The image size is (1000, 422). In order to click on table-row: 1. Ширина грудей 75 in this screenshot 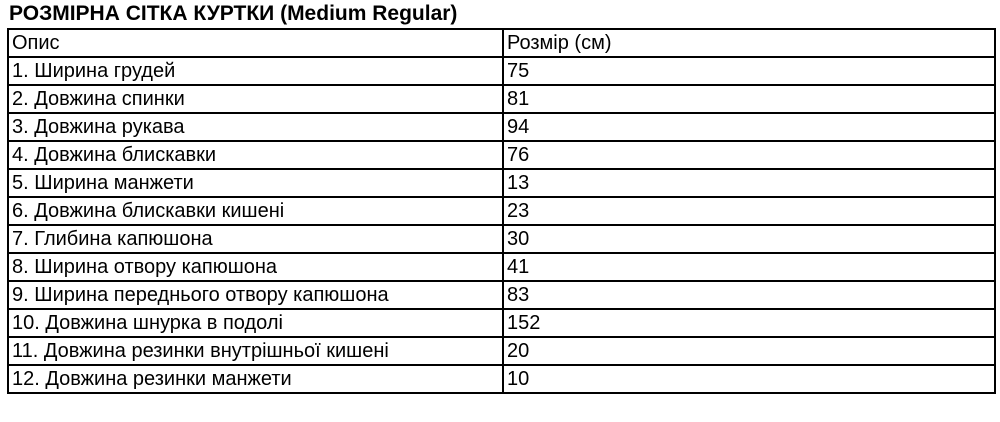, I will do `click(501, 71)`.